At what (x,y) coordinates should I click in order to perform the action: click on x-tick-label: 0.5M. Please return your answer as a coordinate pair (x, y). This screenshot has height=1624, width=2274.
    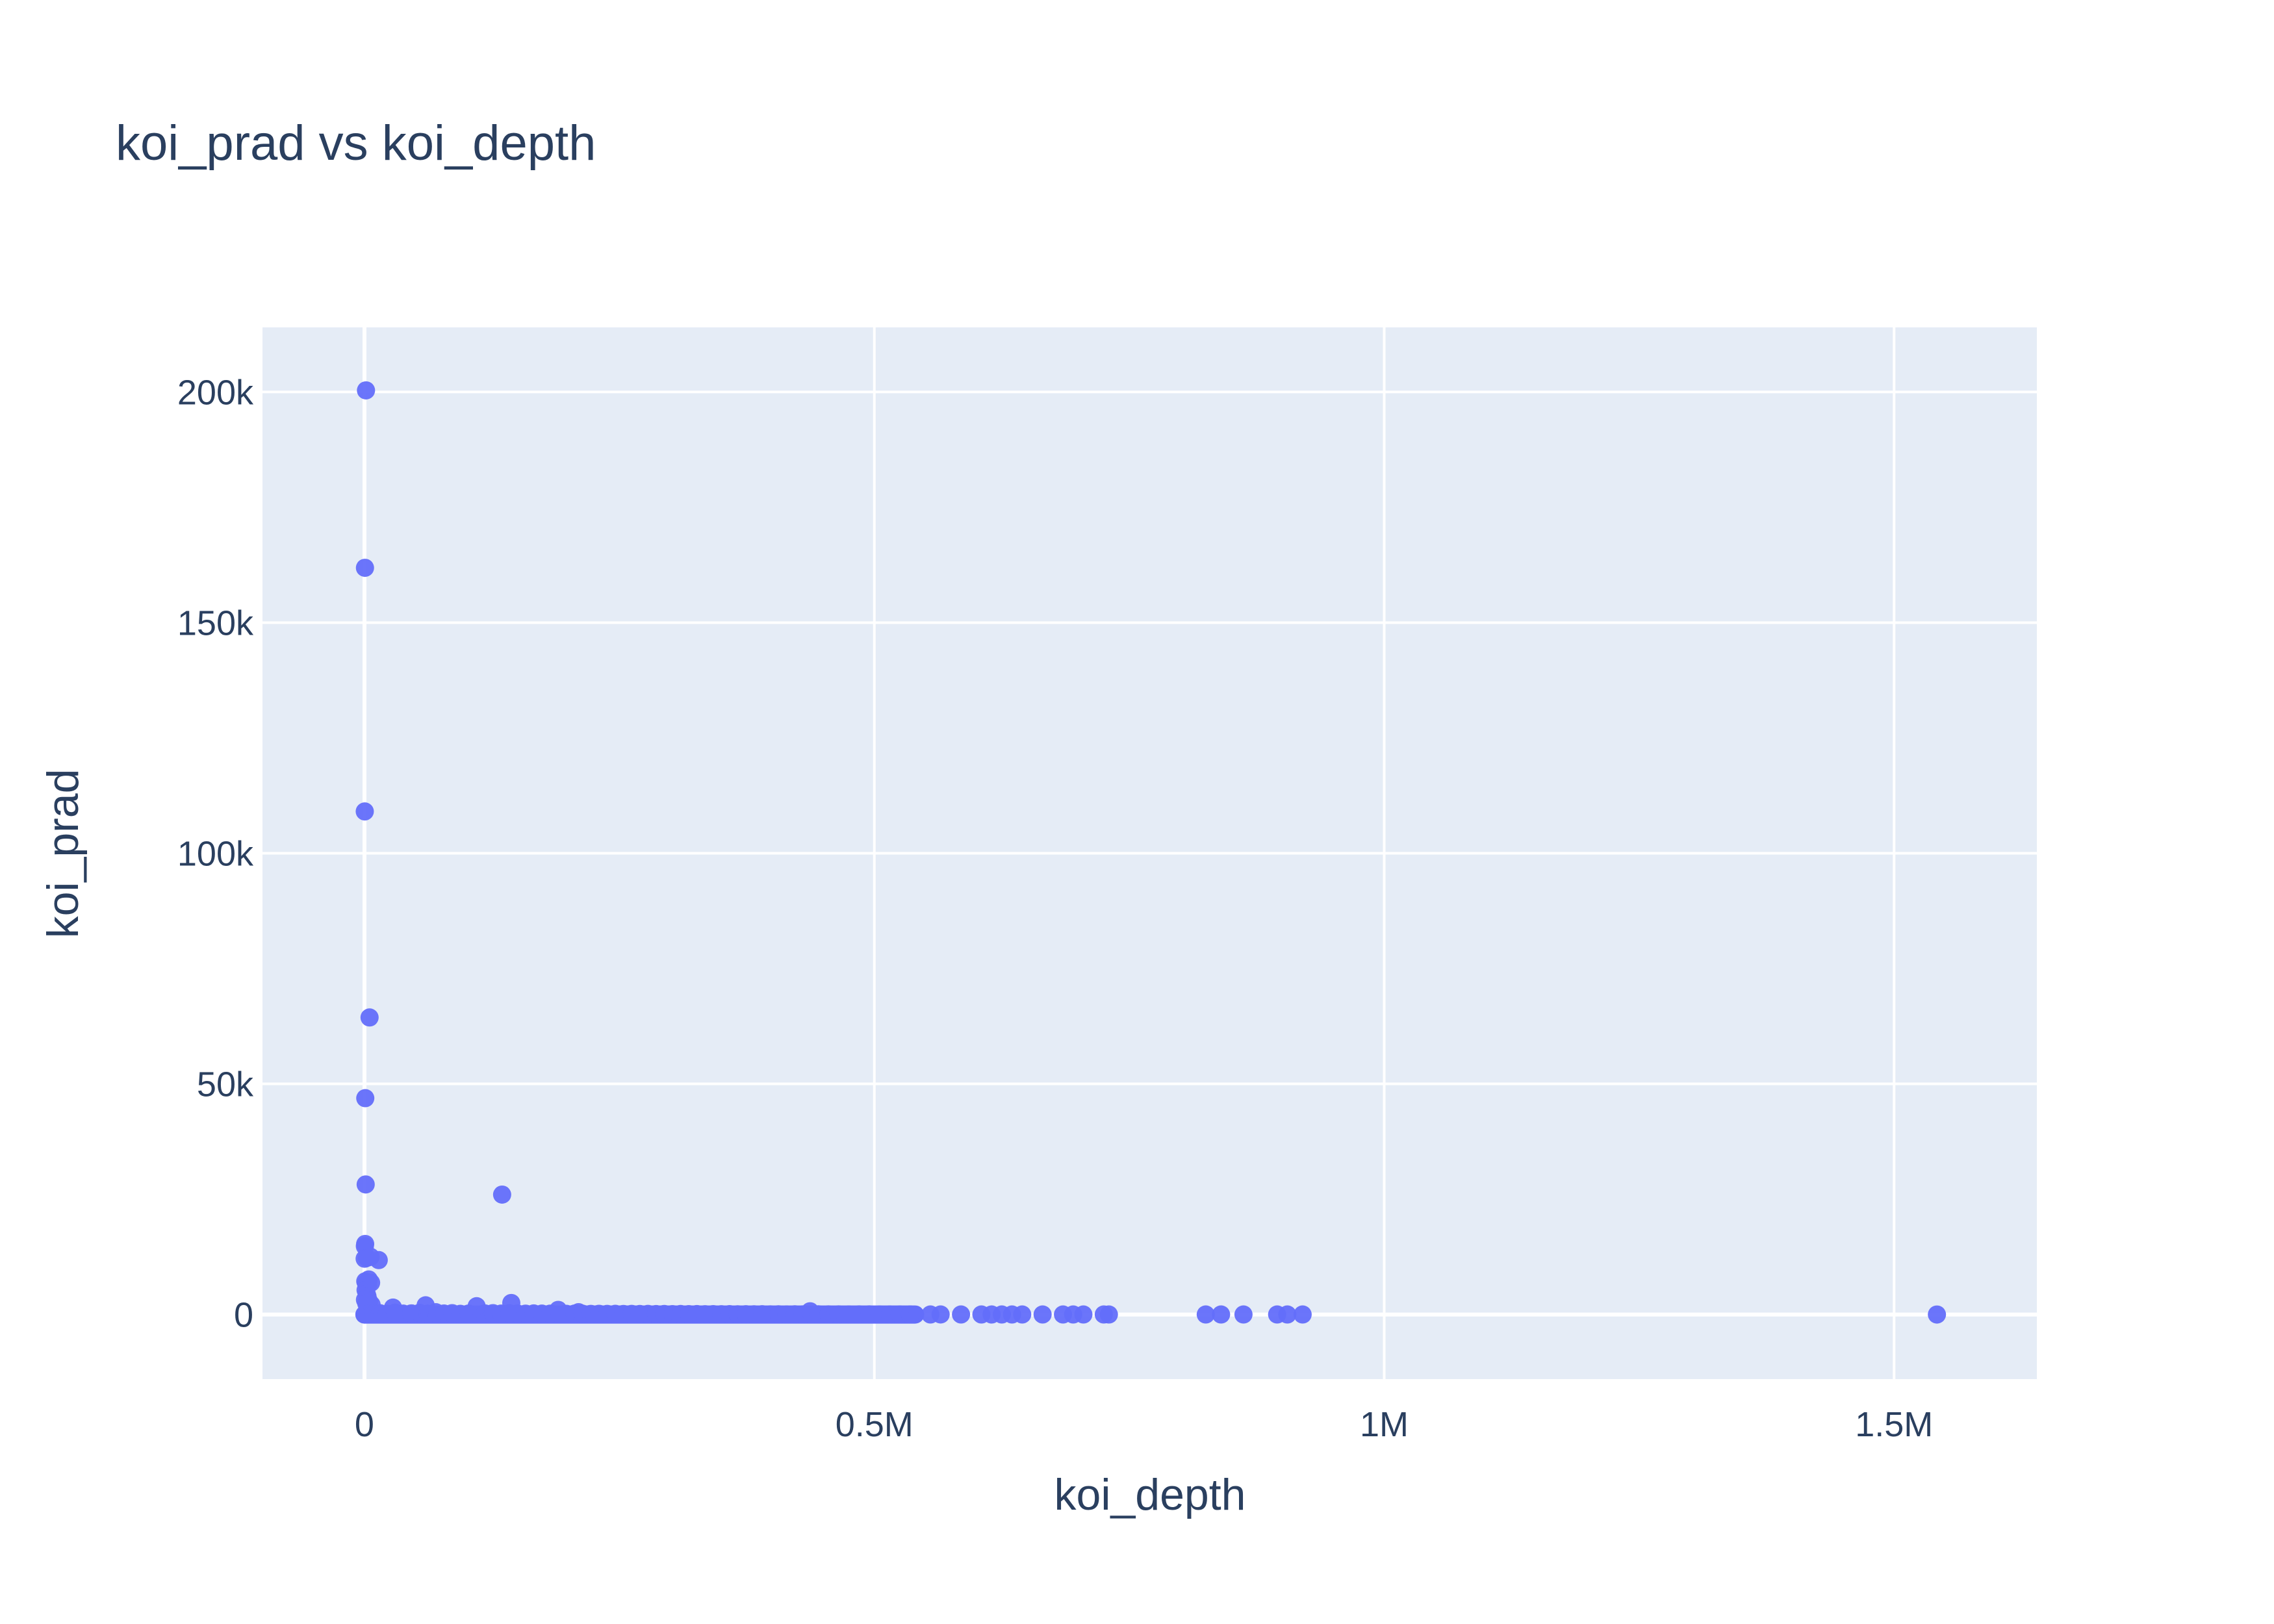
    Looking at the image, I should click on (874, 1424).